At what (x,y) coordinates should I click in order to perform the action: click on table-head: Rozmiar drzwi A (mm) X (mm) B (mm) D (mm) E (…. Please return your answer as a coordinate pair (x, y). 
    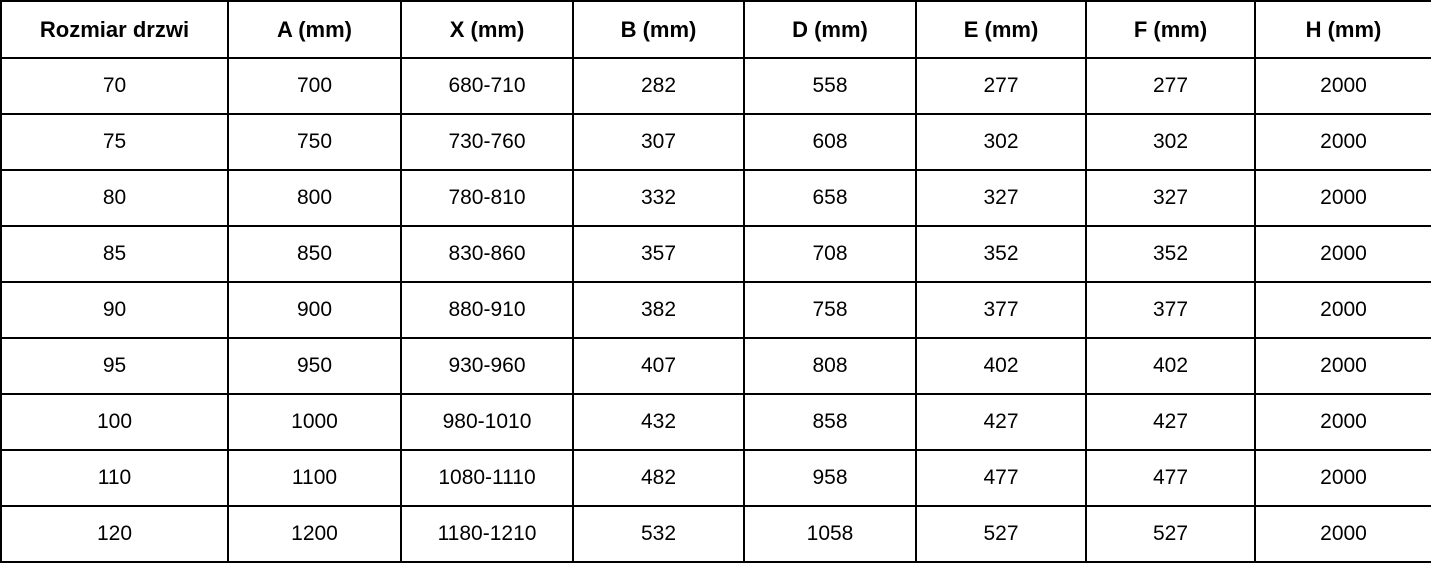
    Looking at the image, I should click on (715, 29).